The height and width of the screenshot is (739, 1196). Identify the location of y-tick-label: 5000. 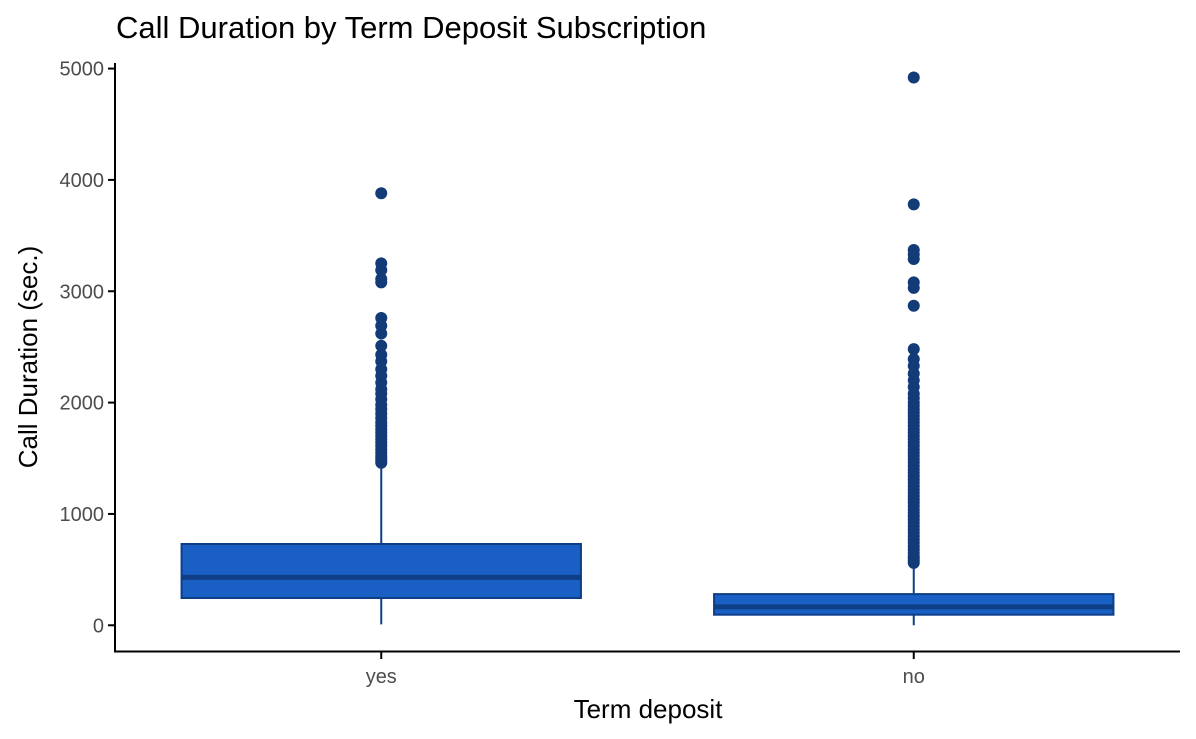
(82, 70).